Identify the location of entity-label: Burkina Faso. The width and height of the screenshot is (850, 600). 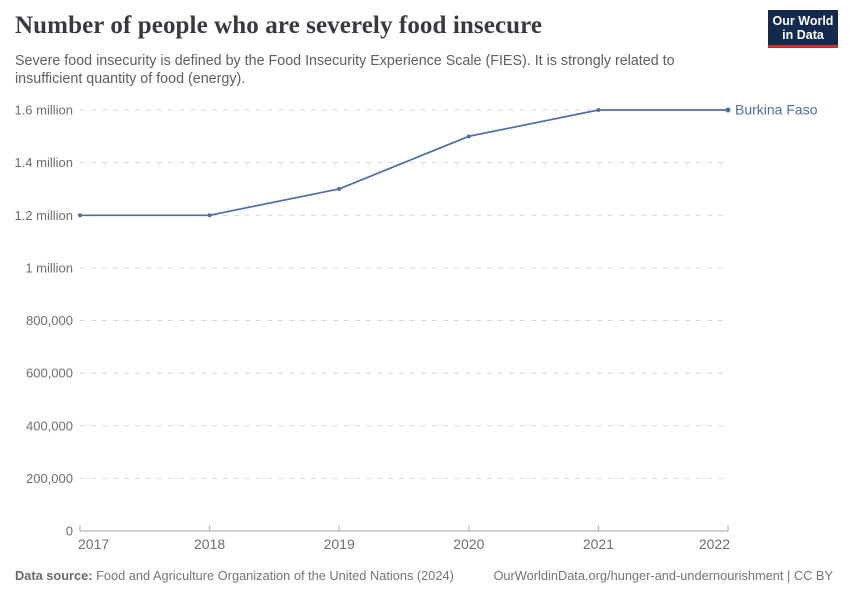
(776, 110).